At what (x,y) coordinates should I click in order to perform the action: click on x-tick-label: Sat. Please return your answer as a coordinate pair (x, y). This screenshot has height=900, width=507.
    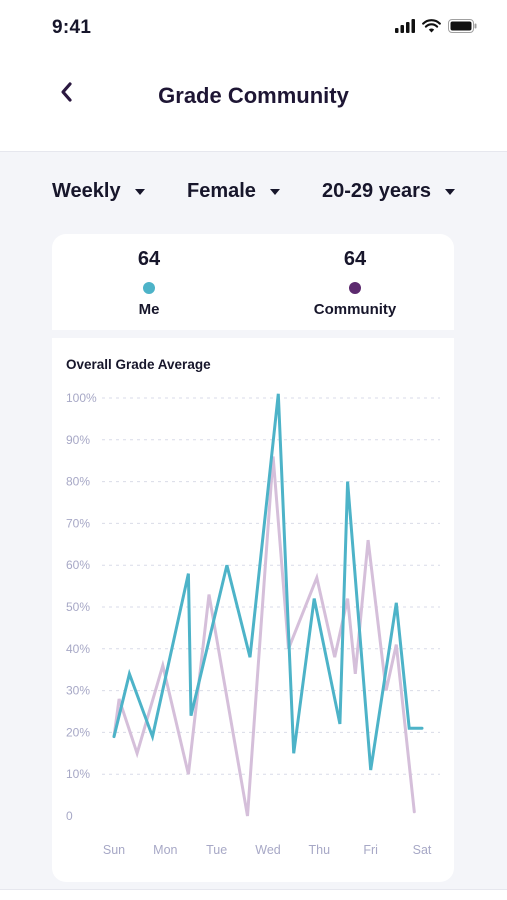
    Looking at the image, I should click on (422, 850).